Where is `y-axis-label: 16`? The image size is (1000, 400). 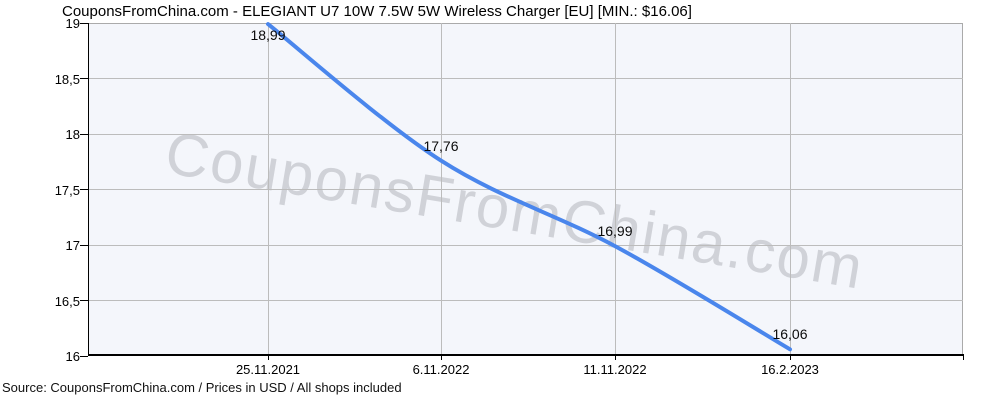 y-axis-label: 16 is located at coordinates (72, 356).